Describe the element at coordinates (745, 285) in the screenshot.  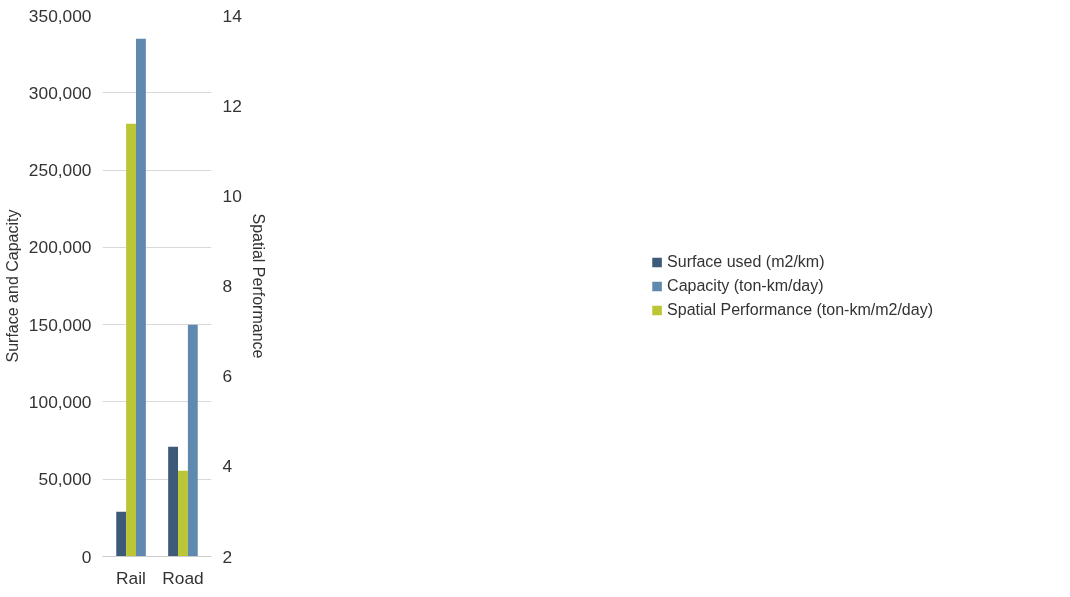
I see `legend-label: Capacity (ton-km/day)` at that location.